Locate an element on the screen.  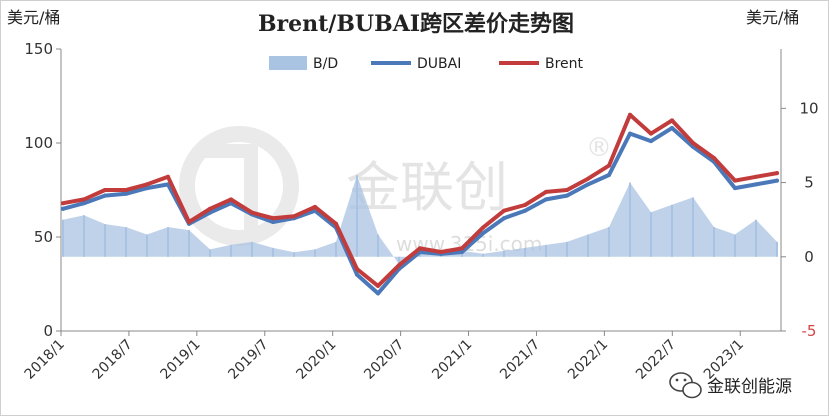
chart-title: Brent/BUBAI跨区差价走势图 is located at coordinates (416, 24).